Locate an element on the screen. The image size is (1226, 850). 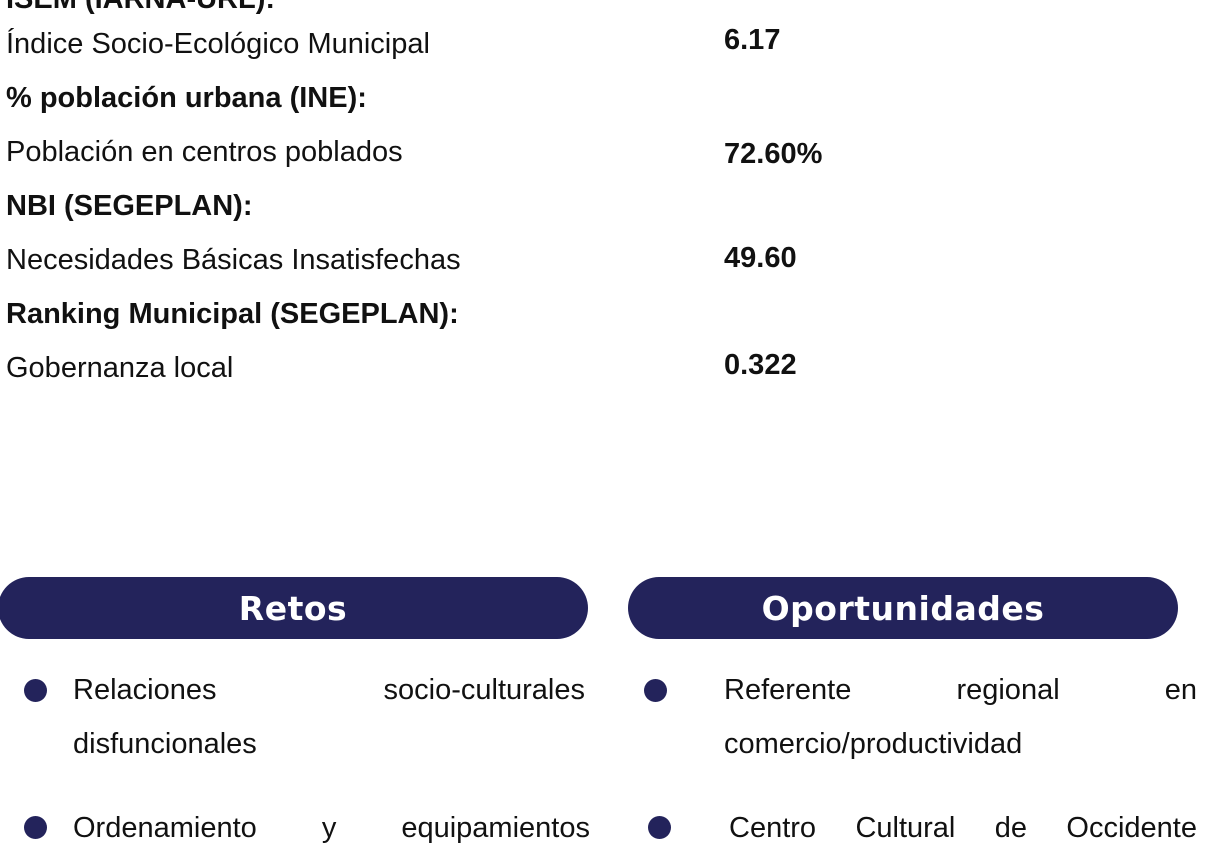
word: y is located at coordinates (329, 828).